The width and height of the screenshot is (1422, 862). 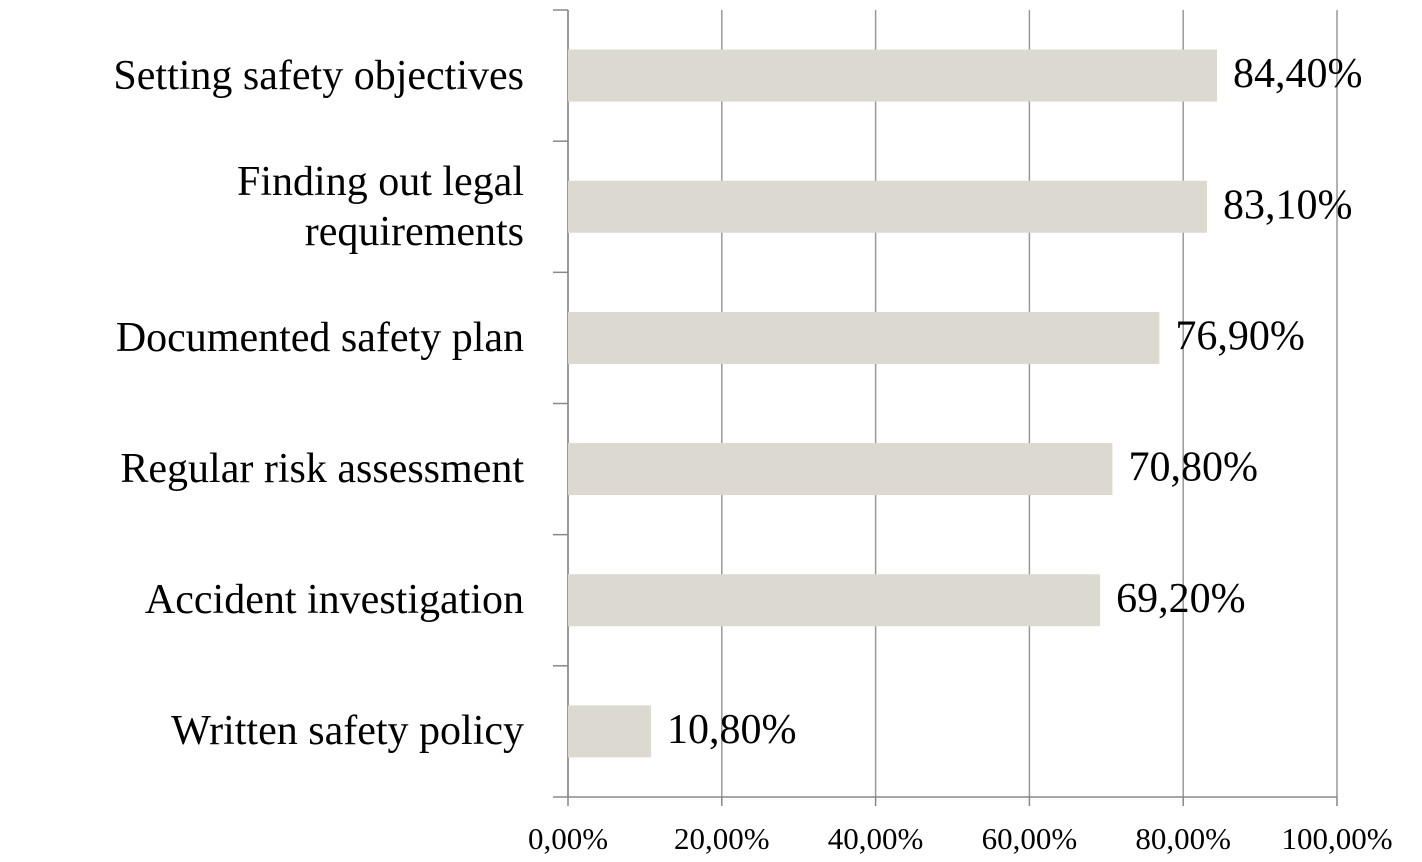 I want to click on value-label: 84,40%, so click(x=1298, y=74).